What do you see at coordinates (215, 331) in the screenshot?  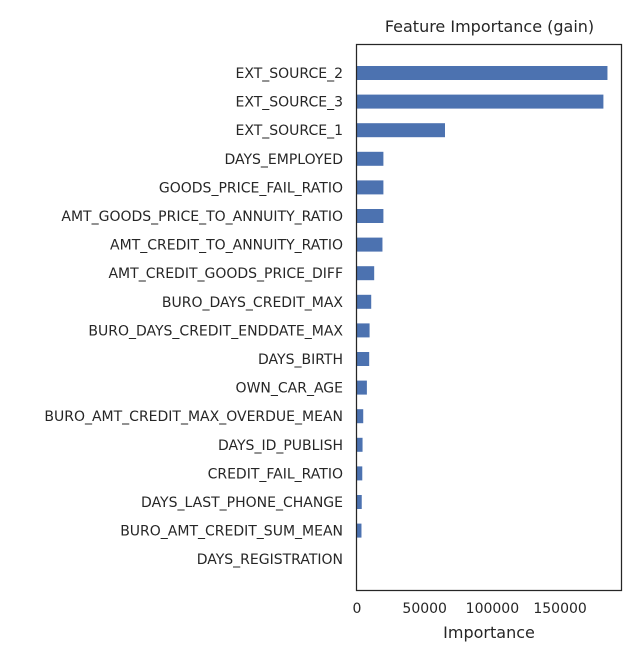 I see `y-tick-label: BURO_DAYS_CREDIT_ENDDATE_MAX` at bounding box center [215, 331].